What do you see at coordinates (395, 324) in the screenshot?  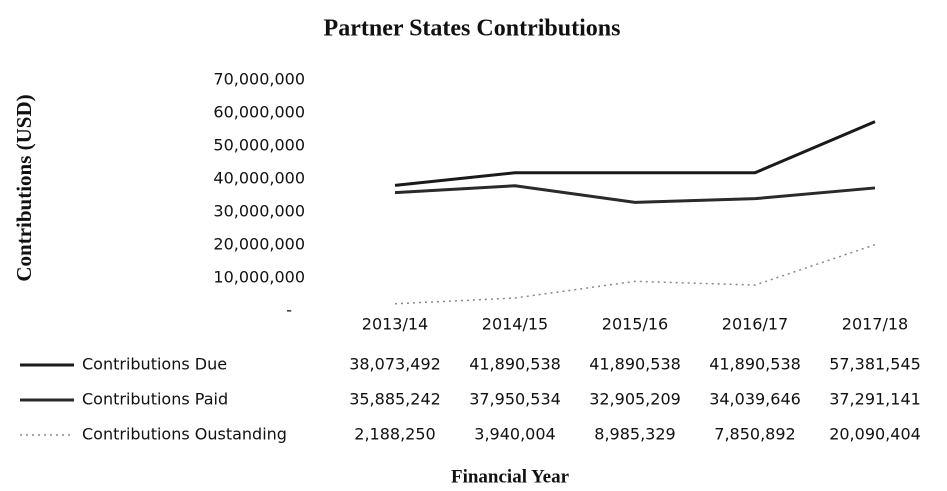 I see `x-tick-label: 2013/14` at bounding box center [395, 324].